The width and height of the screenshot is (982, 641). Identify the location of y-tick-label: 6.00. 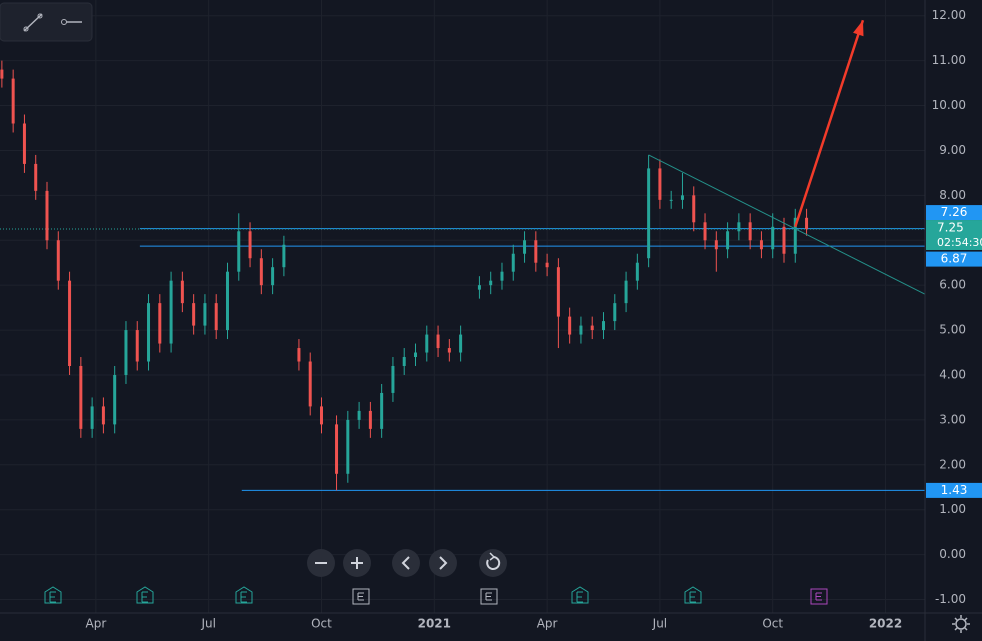
(952, 285).